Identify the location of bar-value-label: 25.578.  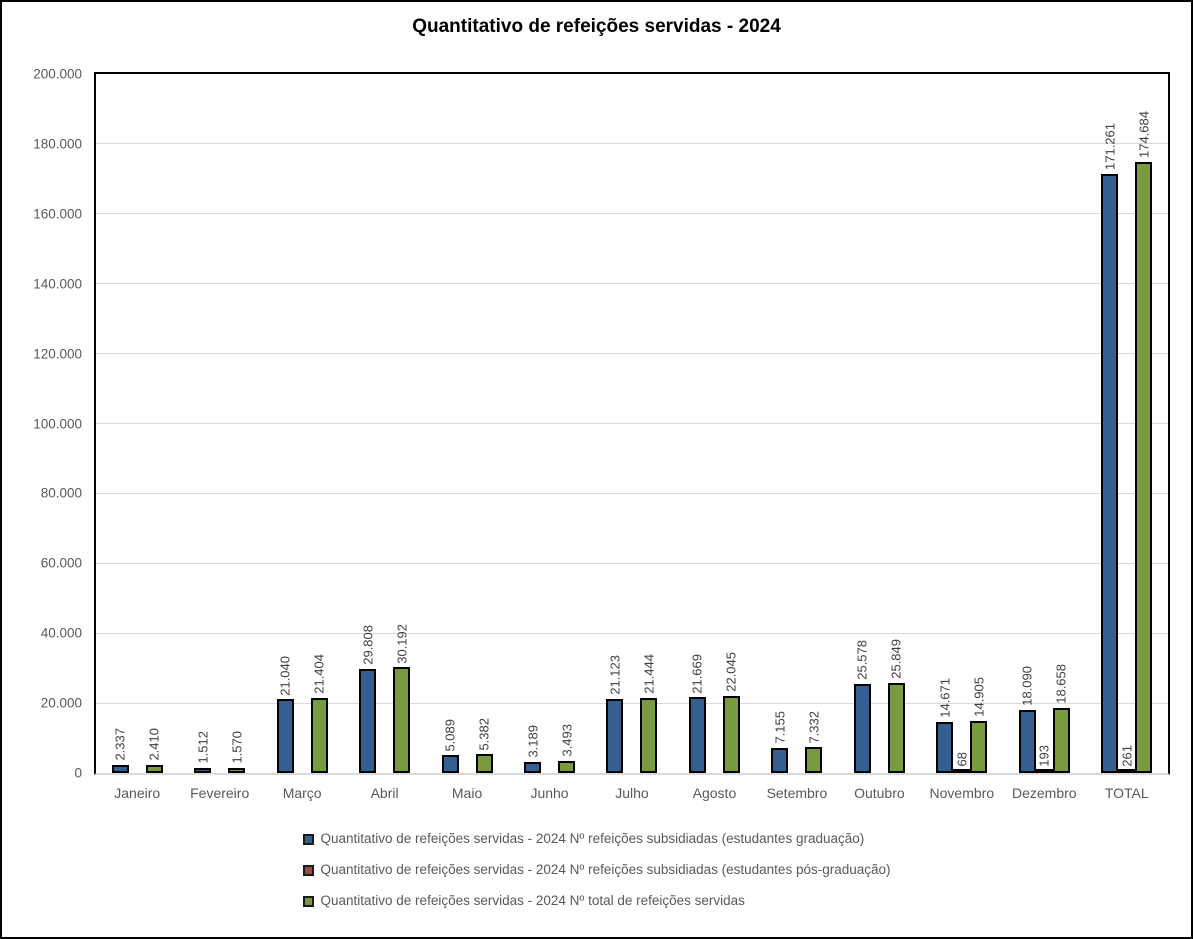
(862, 659).